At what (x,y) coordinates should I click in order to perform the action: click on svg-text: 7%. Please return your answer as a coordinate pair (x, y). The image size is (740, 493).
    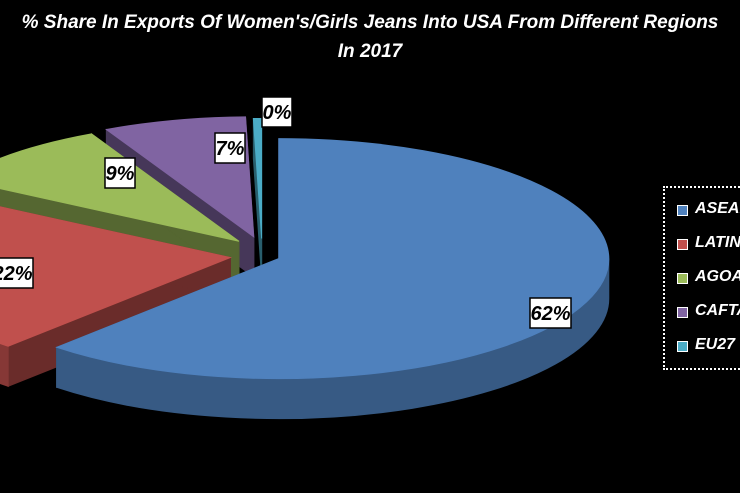
    Looking at the image, I should click on (230, 149).